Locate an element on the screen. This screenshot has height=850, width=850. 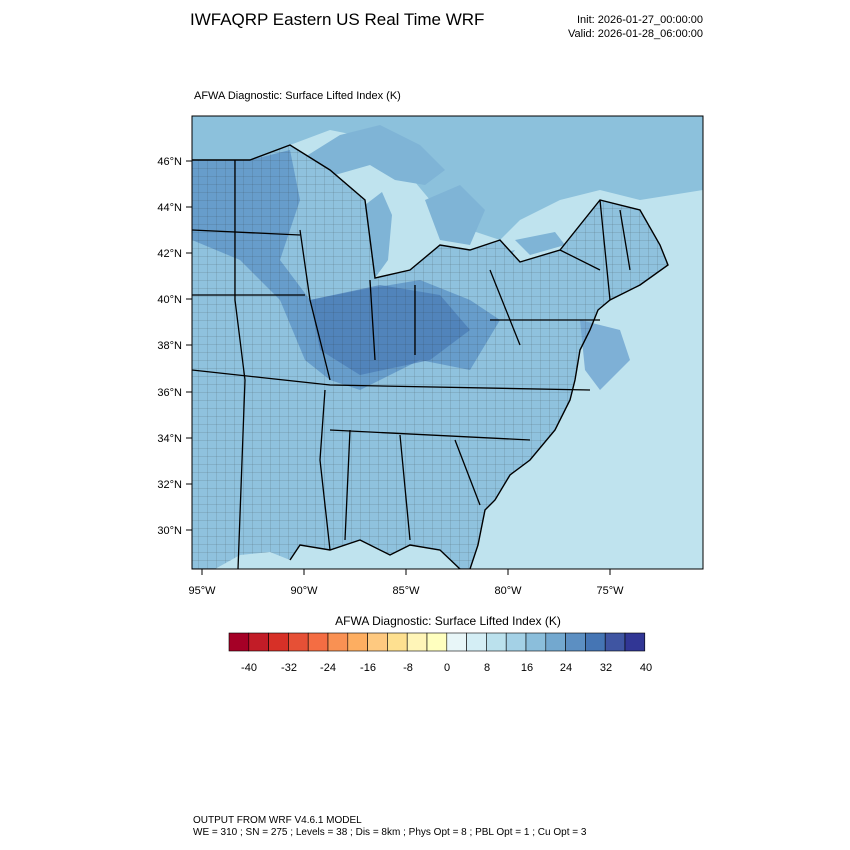
lat-label: 44°N is located at coordinates (169, 208).